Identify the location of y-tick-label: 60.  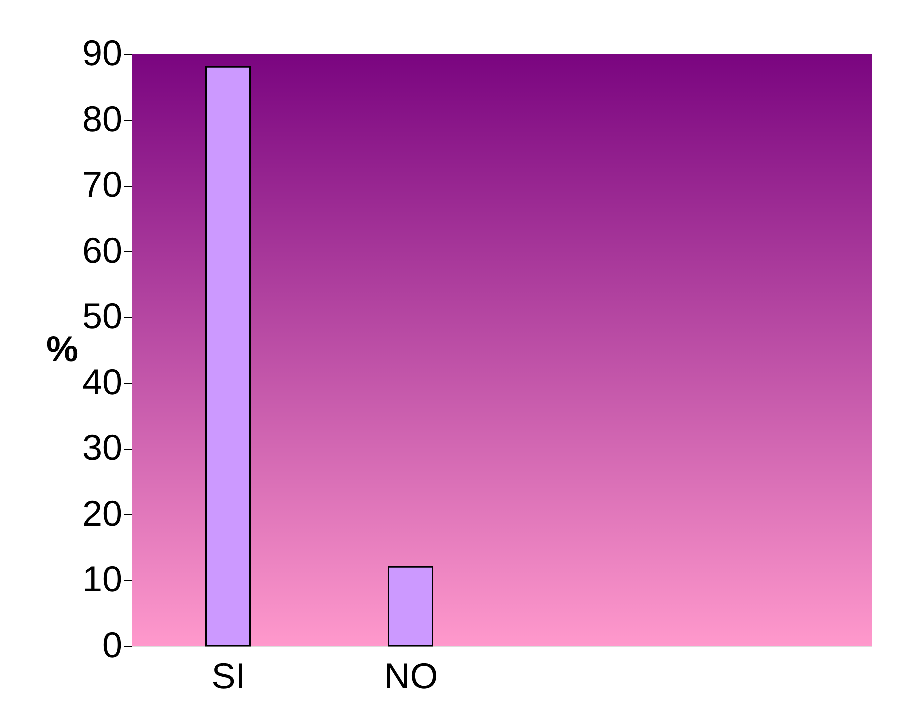
(102, 250).